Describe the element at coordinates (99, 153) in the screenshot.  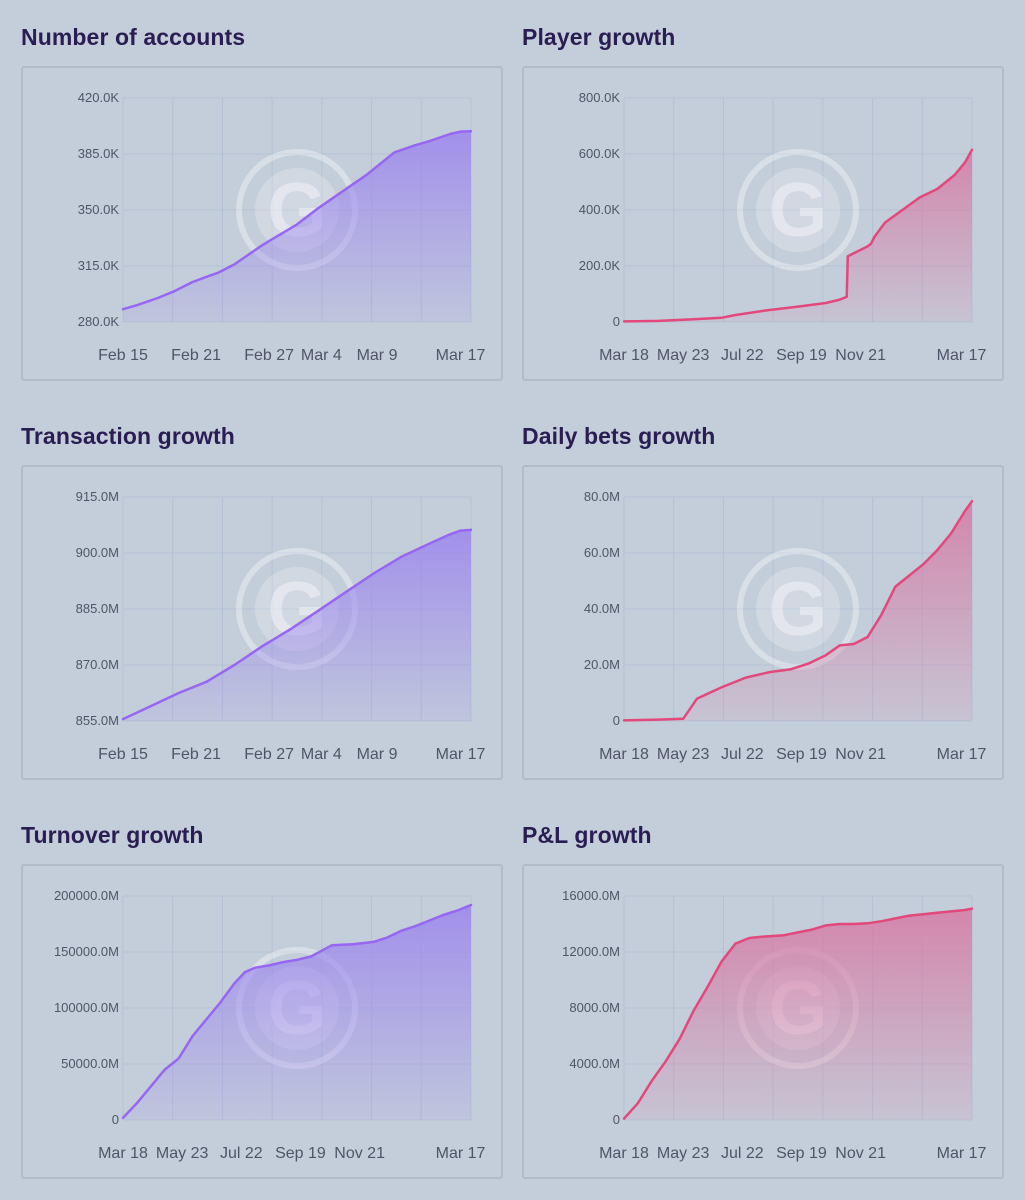
I see `y-tick-label: 385.0K` at that location.